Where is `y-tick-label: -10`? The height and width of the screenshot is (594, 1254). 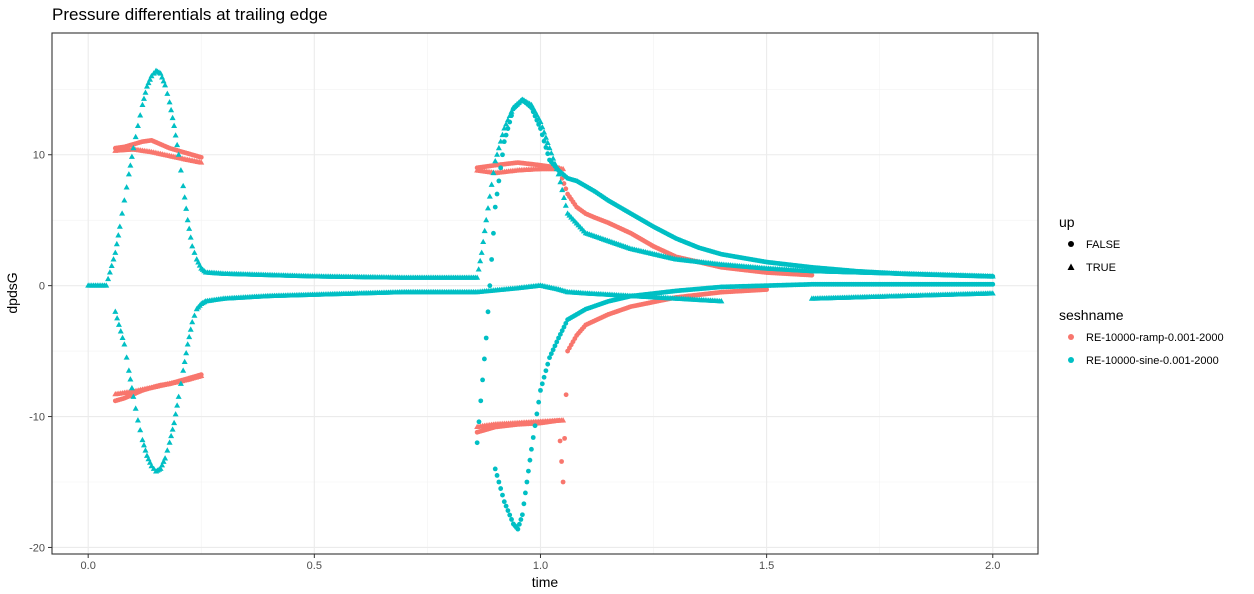
y-tick-label: -10 is located at coordinates (37, 418).